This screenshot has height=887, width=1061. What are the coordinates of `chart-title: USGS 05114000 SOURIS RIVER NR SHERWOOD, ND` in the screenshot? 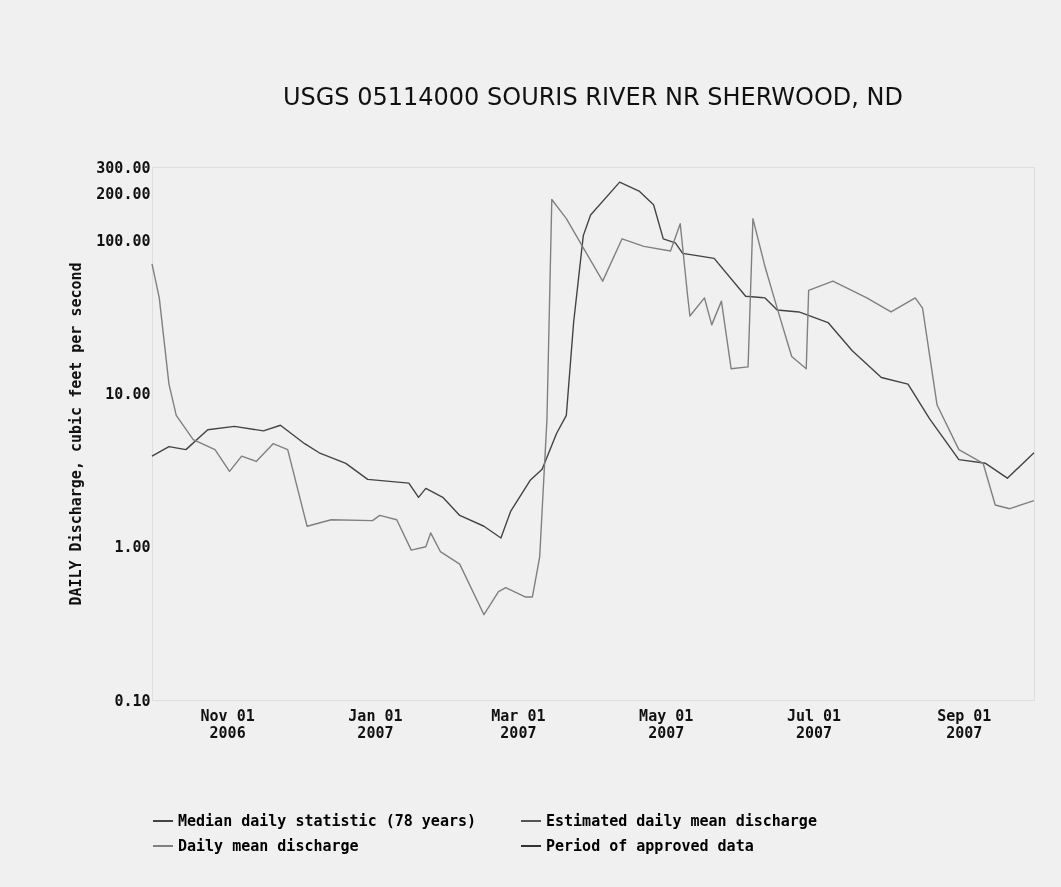 It's located at (593, 97).